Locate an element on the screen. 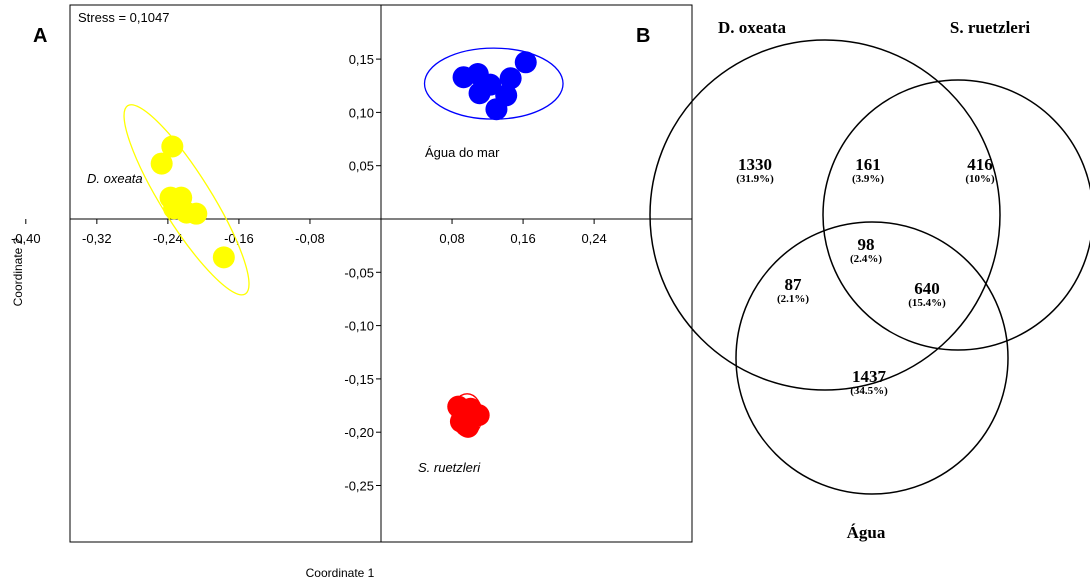 This screenshot has height=588, width=1090. x-tick-label: -0,16 is located at coordinates (239, 238).